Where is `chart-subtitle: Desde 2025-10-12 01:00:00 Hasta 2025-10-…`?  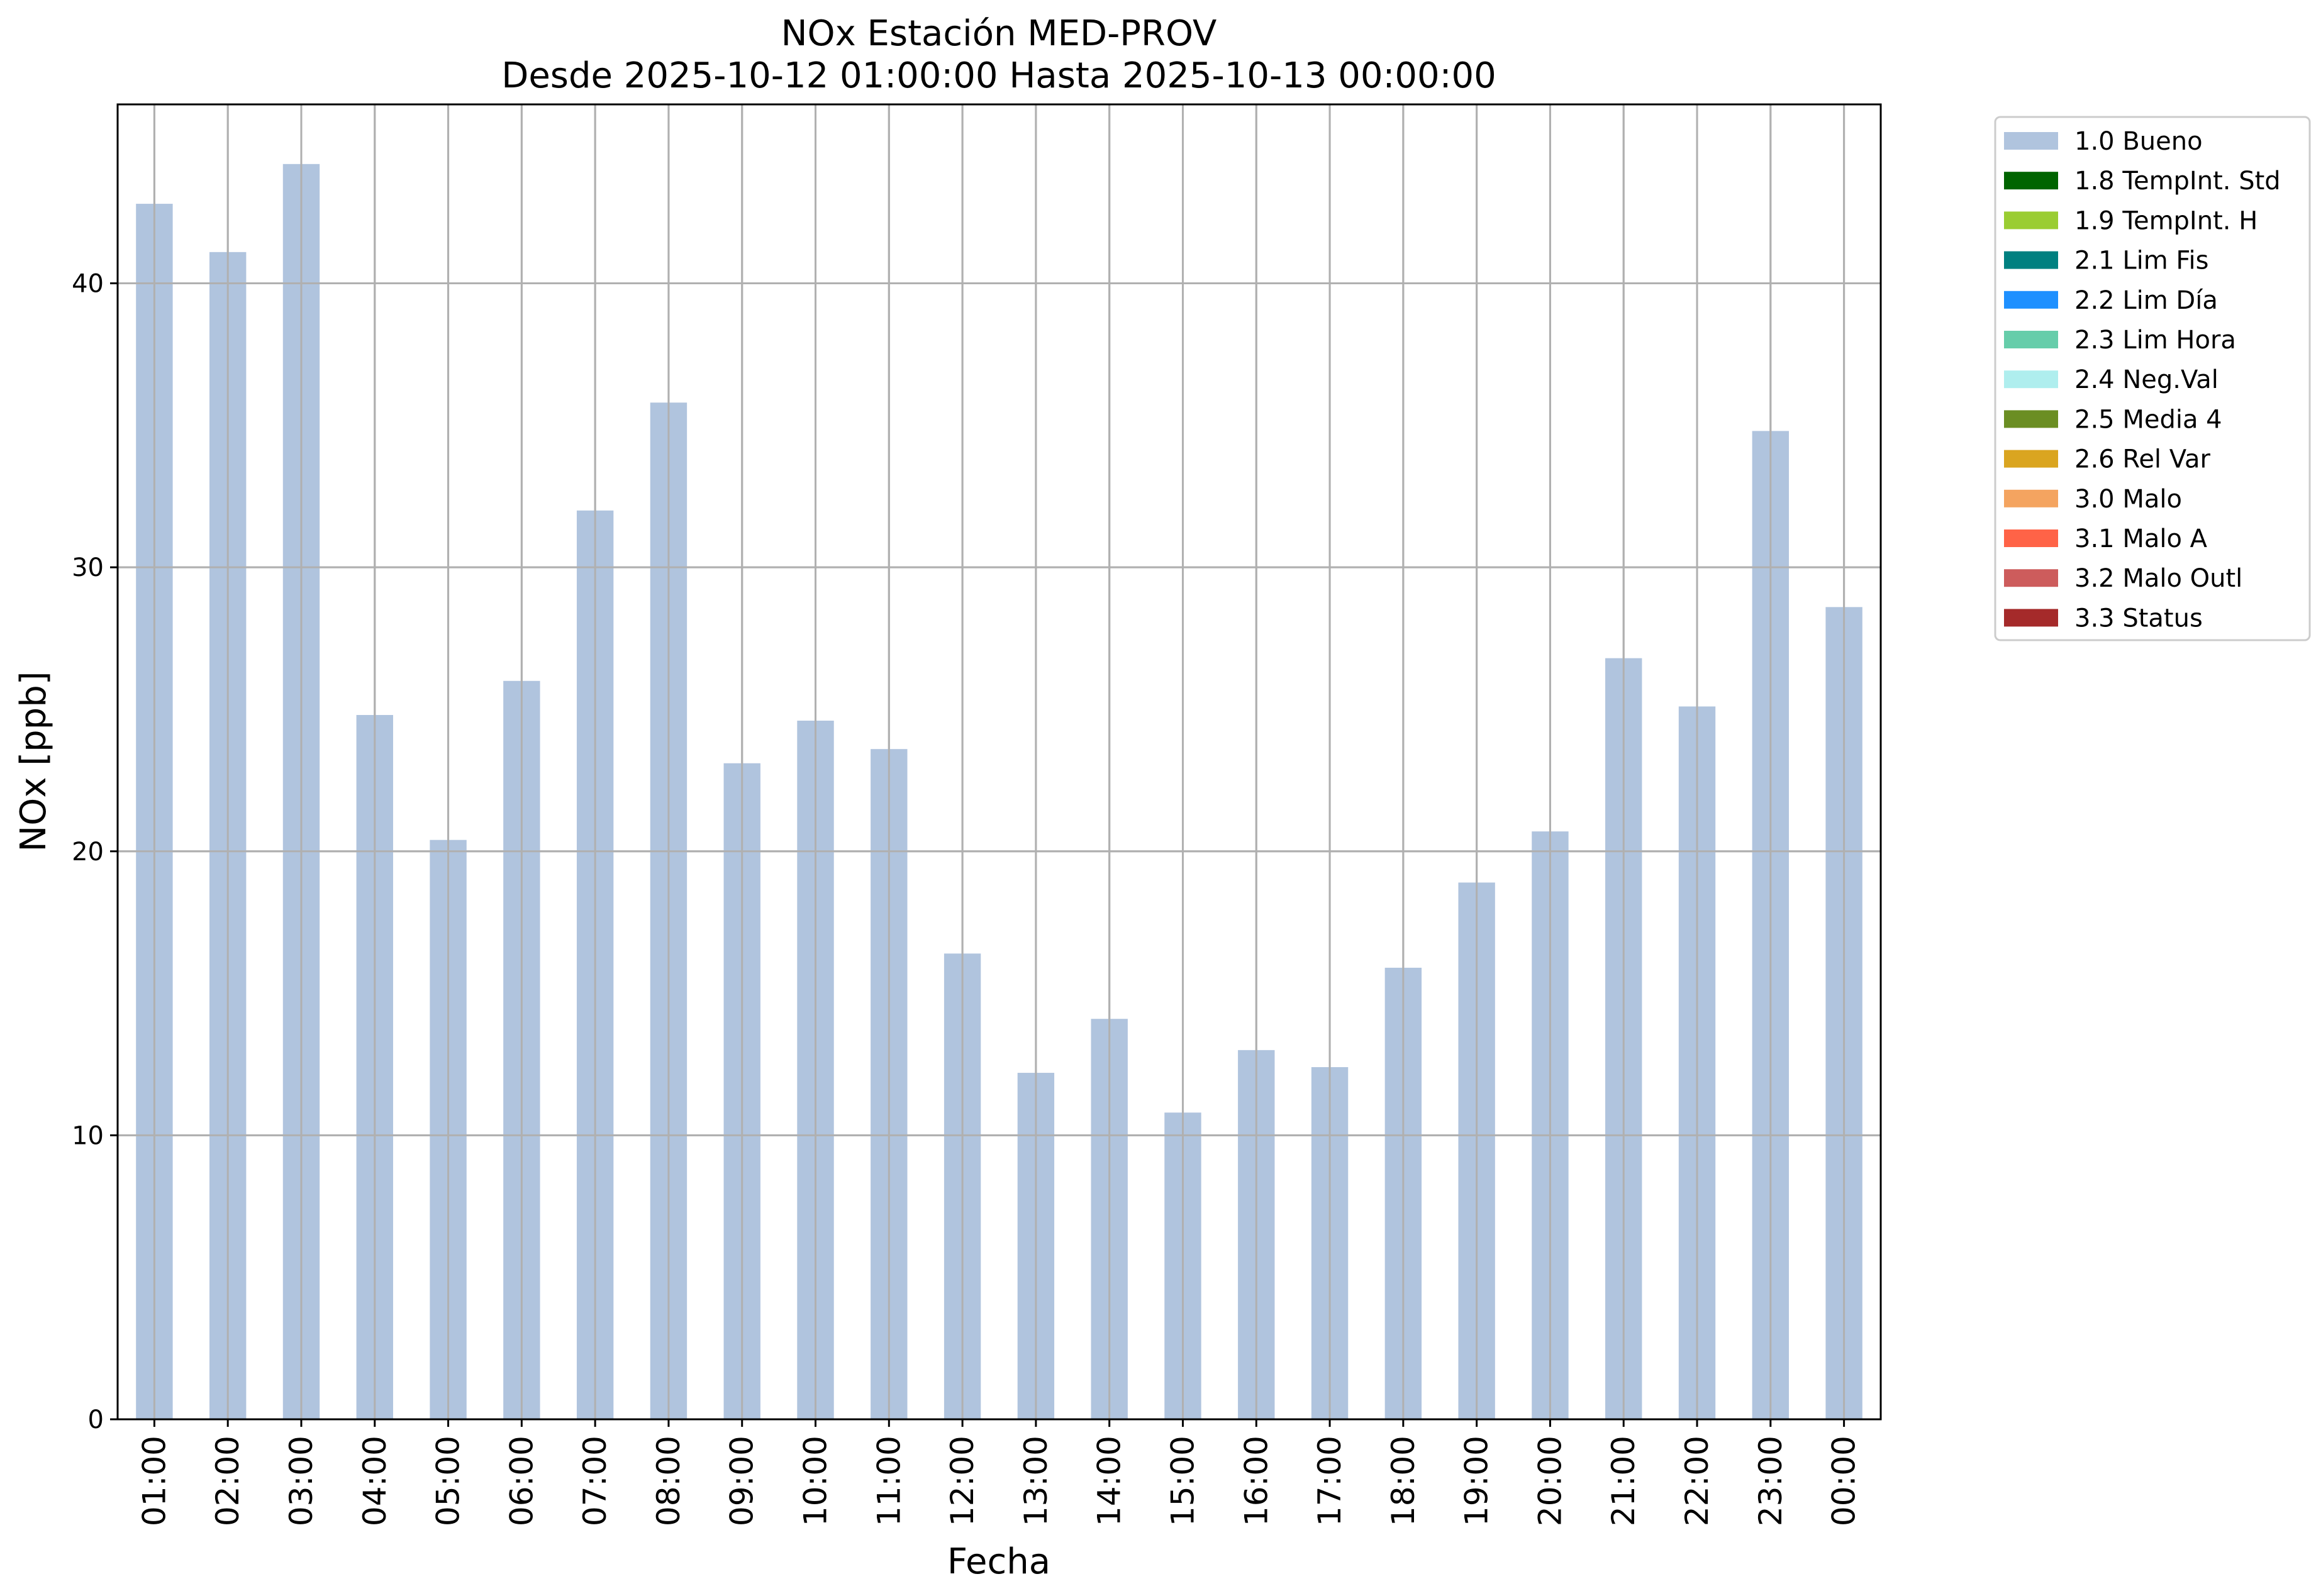
chart-subtitle: Desde 2025-10-12 01:00:00 Hasta 2025-10-… is located at coordinates (998, 75).